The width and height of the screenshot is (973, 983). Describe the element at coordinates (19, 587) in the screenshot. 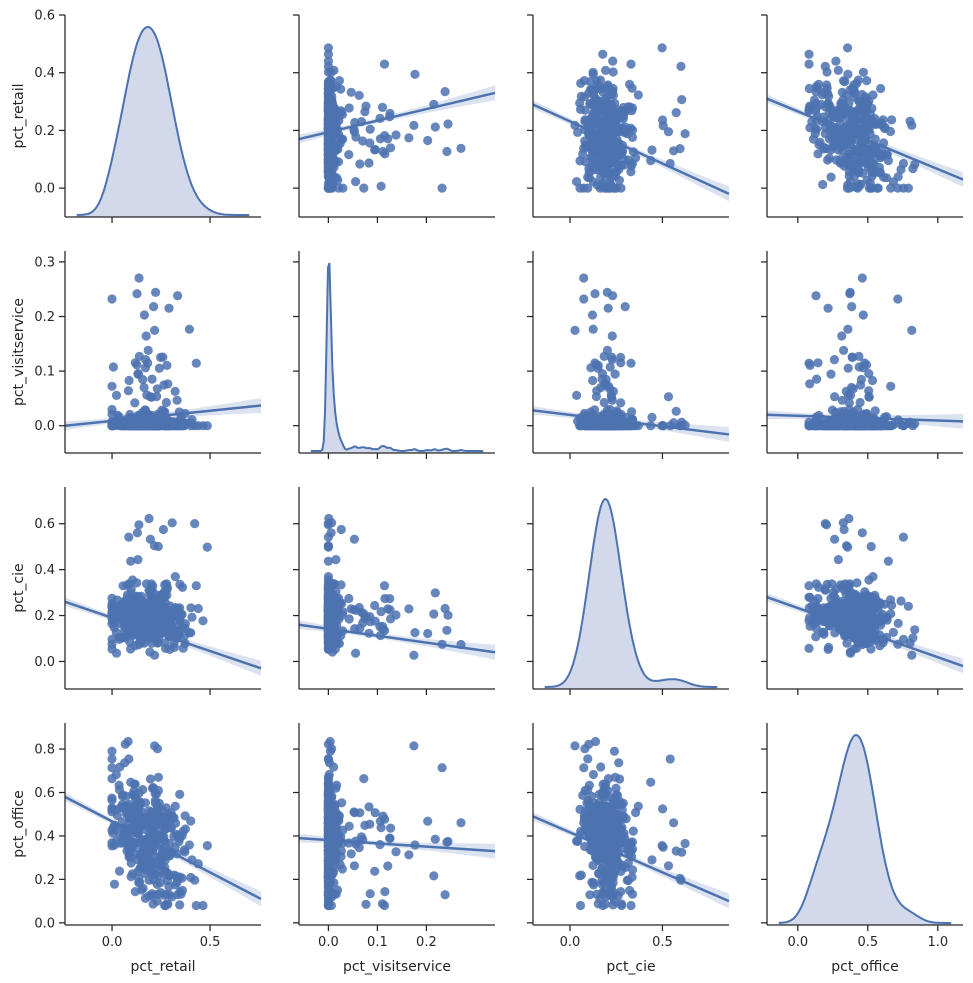

I see `y-axis-label-pct_cie: pct_cie` at that location.